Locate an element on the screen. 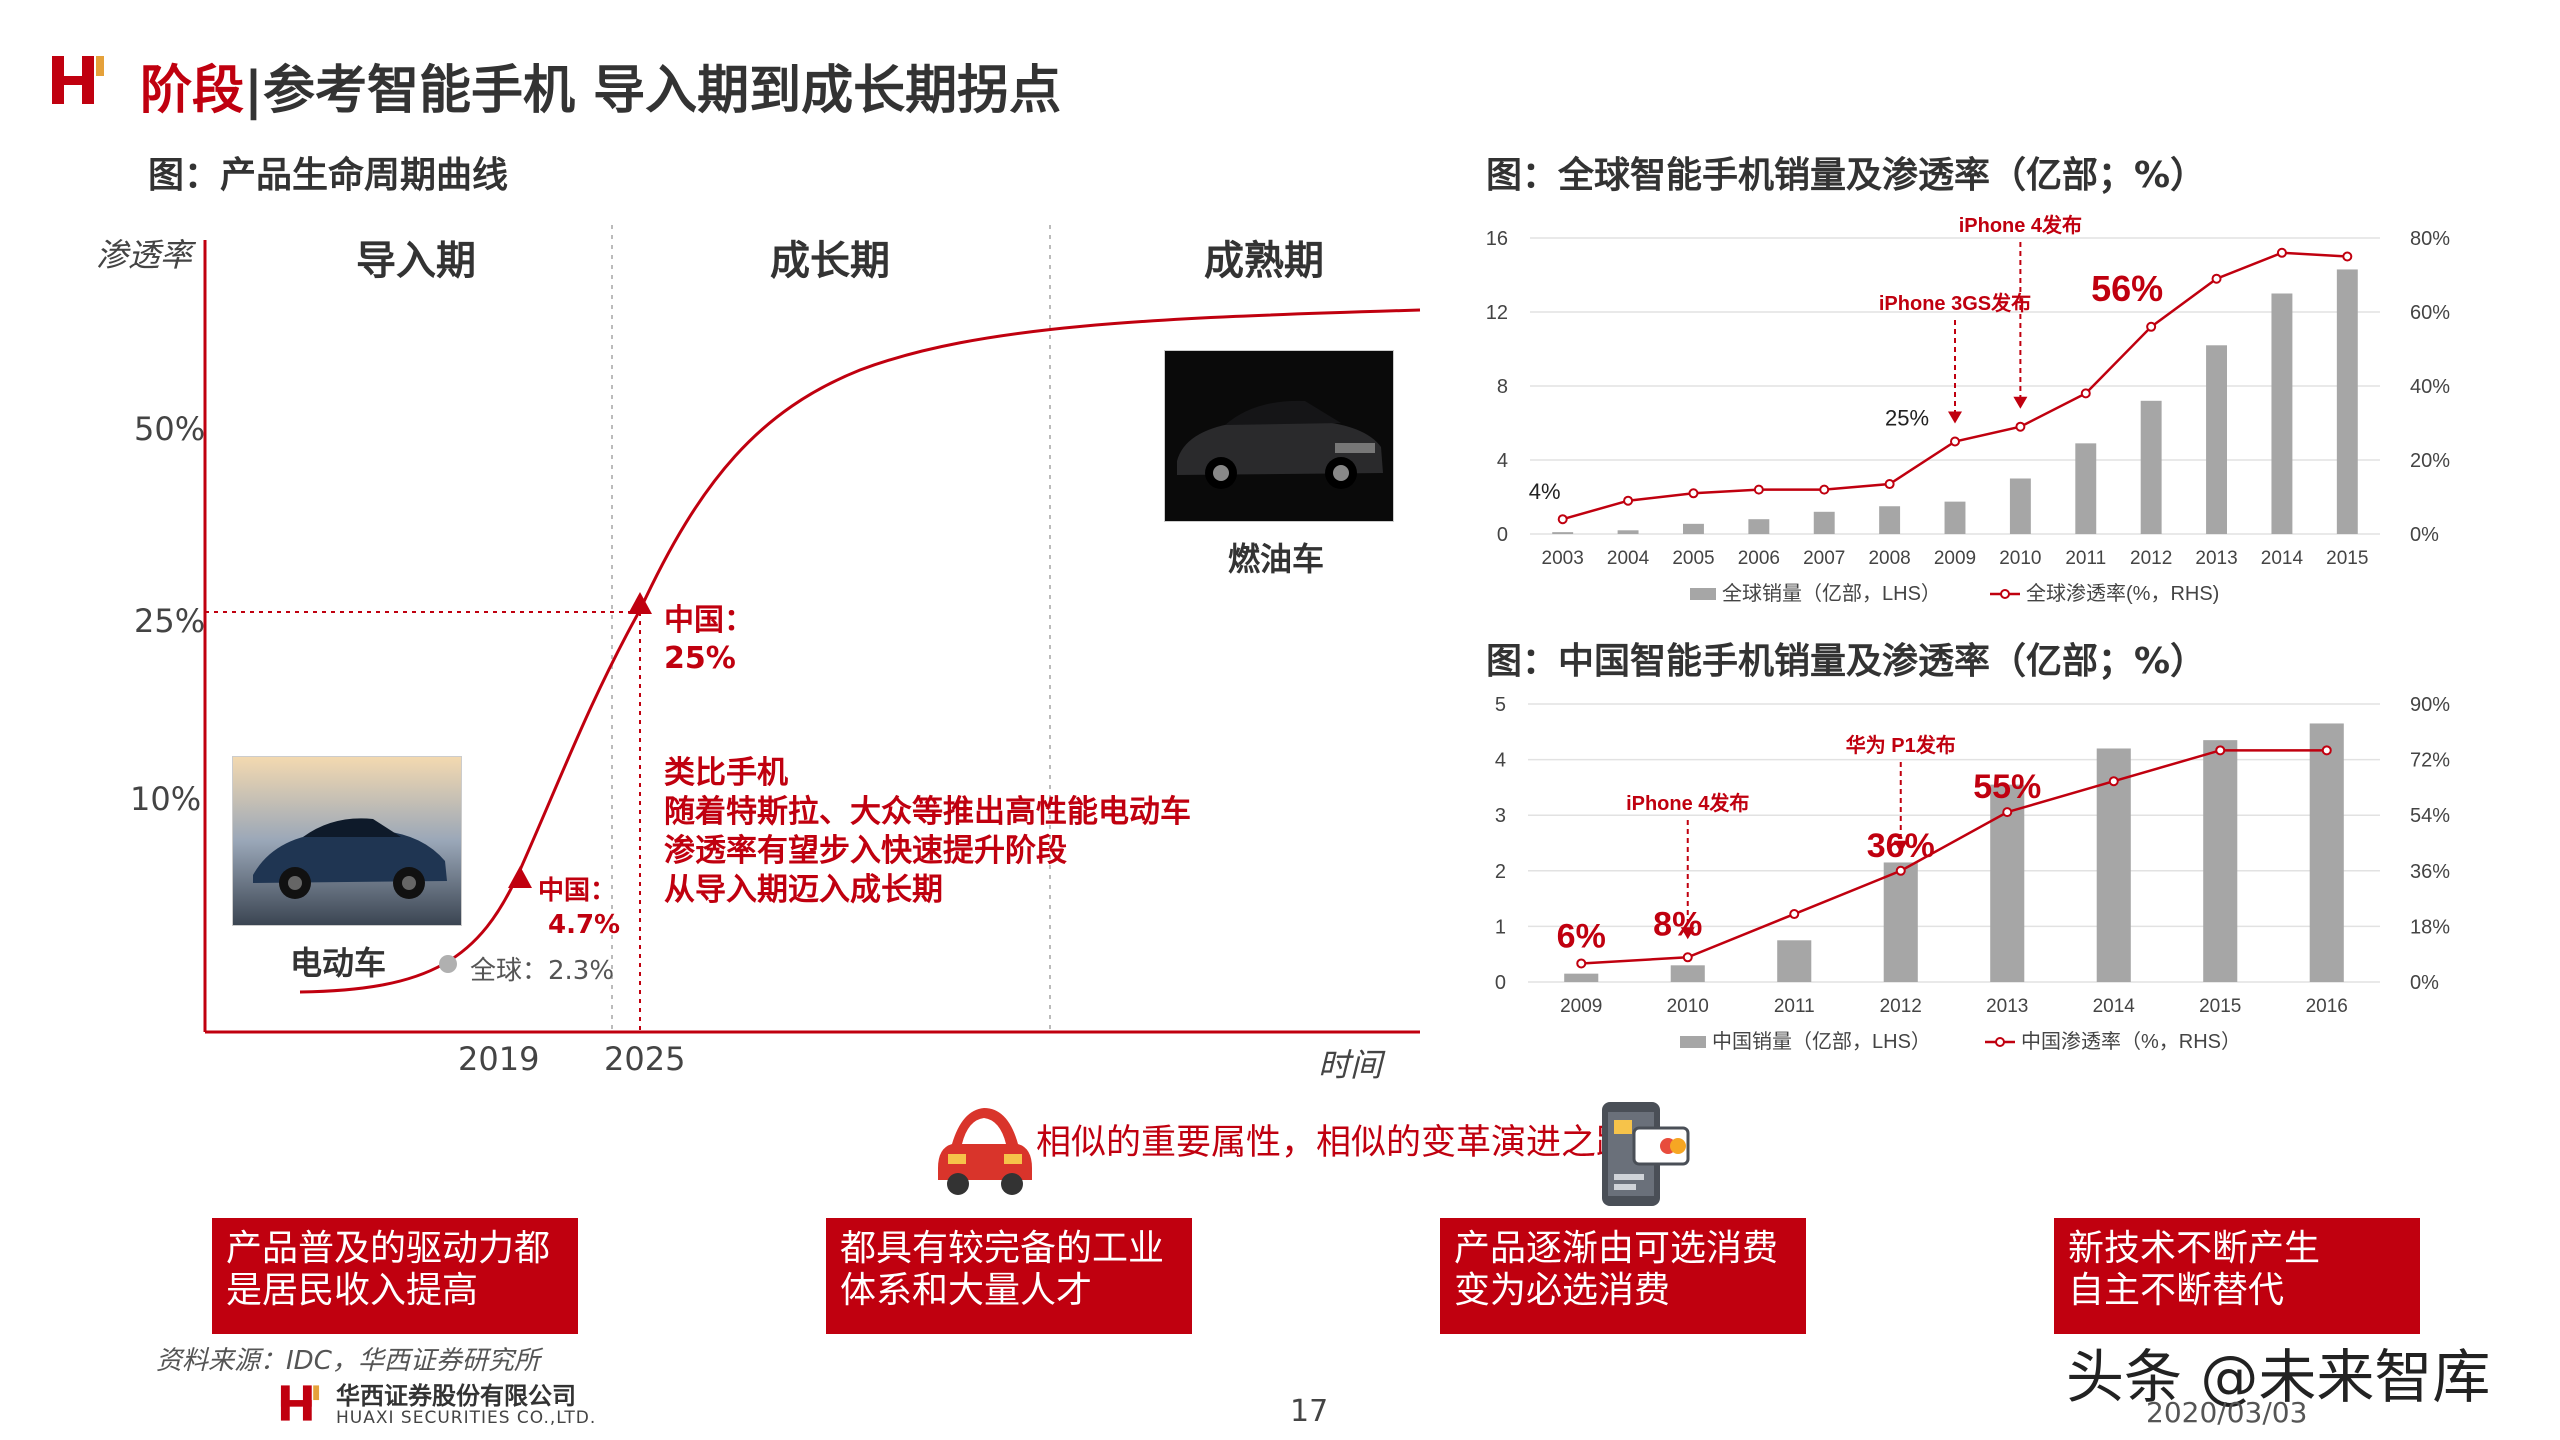 This screenshot has width=2560, height=1440. global-ytick-right: 80% is located at coordinates (2430, 239).